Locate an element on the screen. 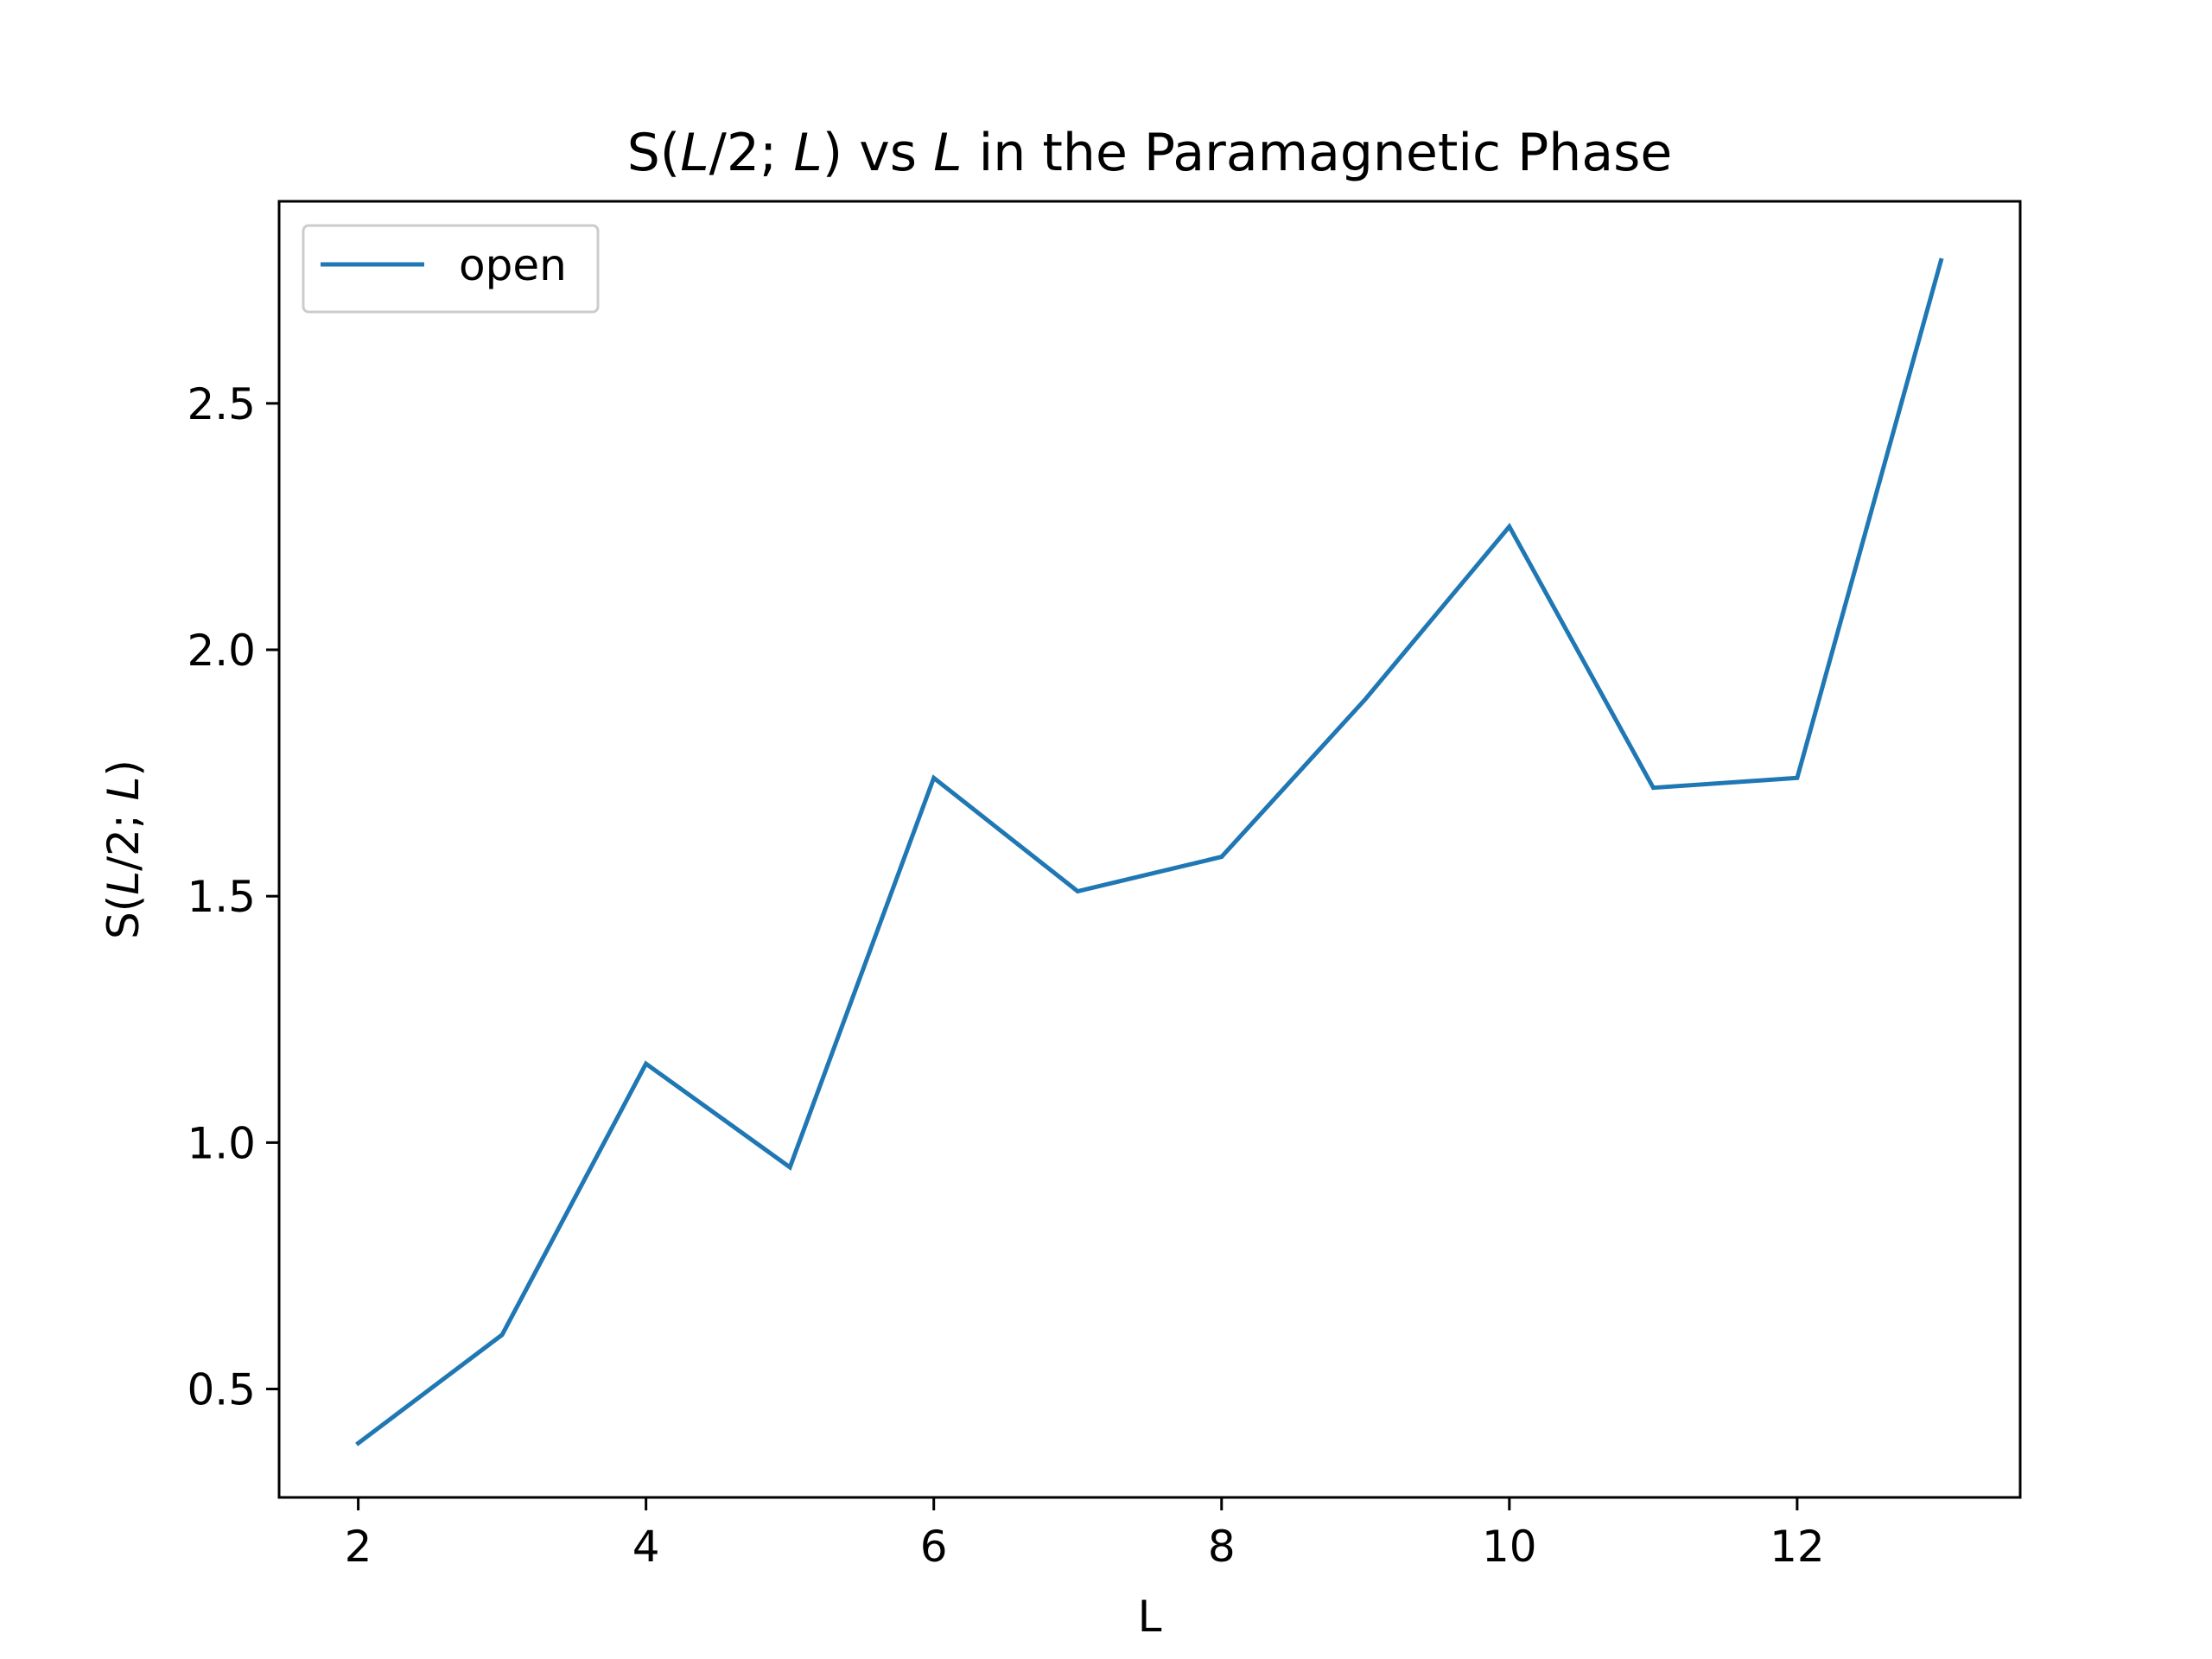  y-tick-label: 1.5 is located at coordinates (221, 897).